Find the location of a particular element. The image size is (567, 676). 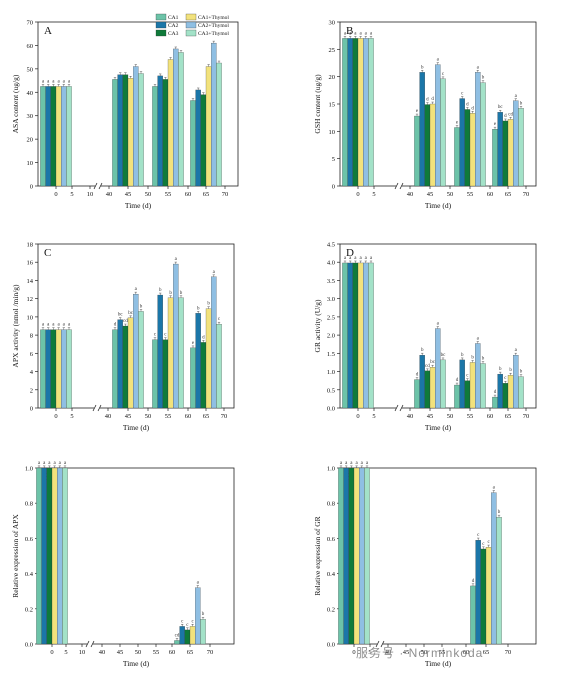

x-tick-label: 70 is located at coordinates (224, 416).